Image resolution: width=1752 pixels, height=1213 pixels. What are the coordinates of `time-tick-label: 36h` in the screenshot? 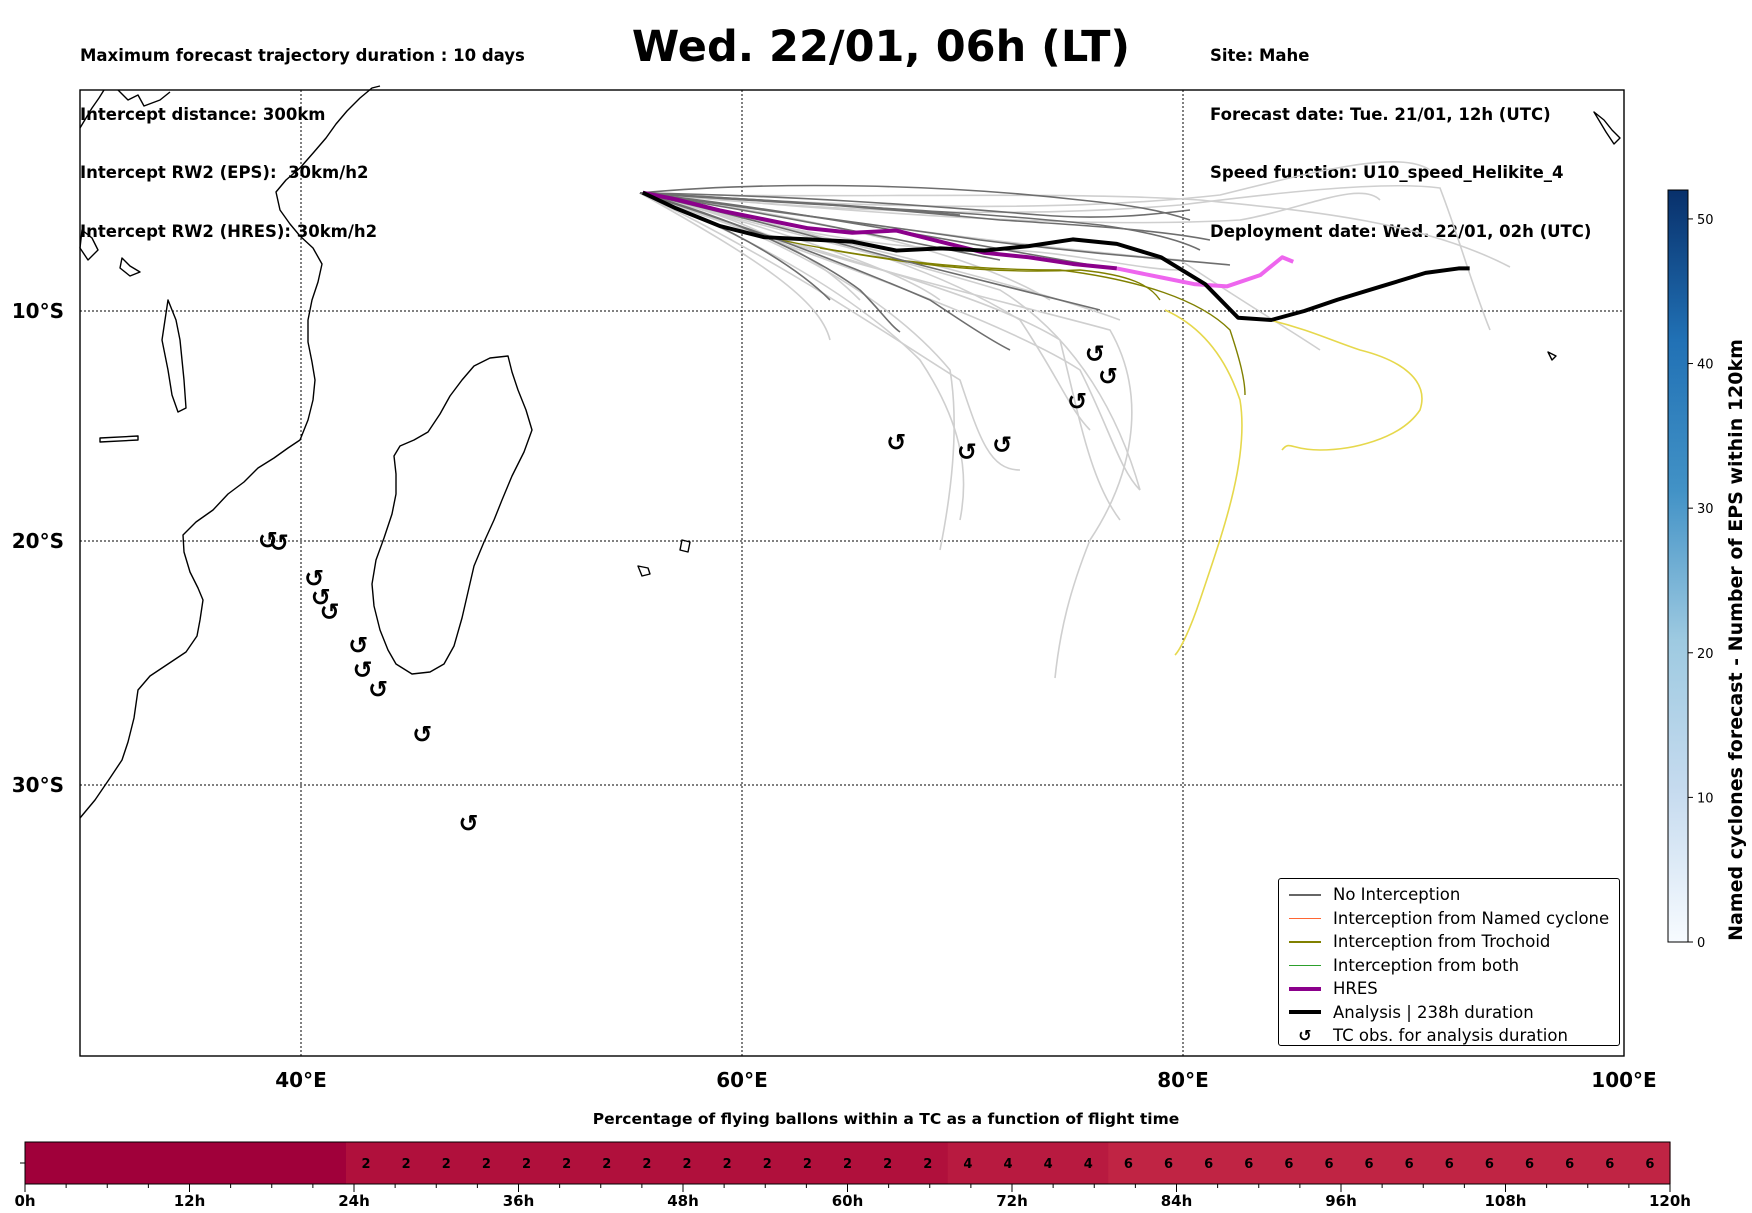 It's located at (519, 1201).